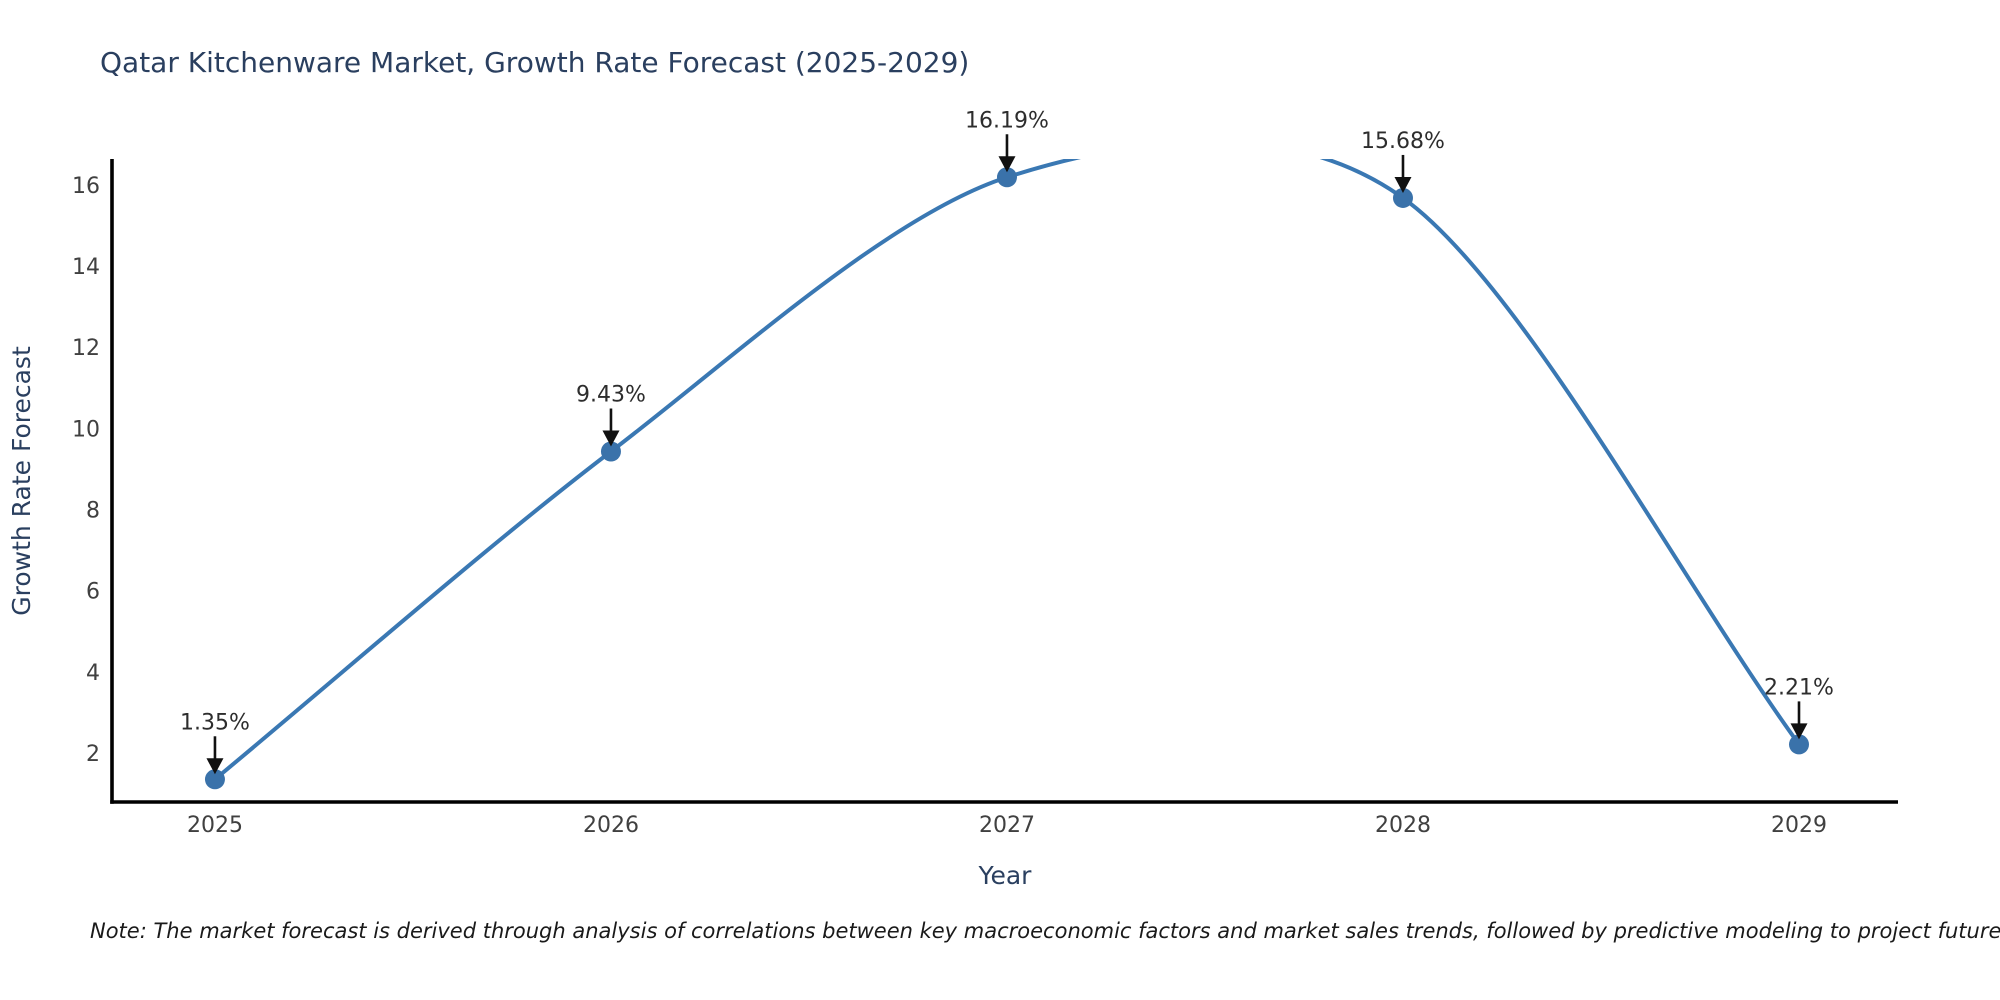  I want to click on x-tick-label: 2029, so click(1799, 825).